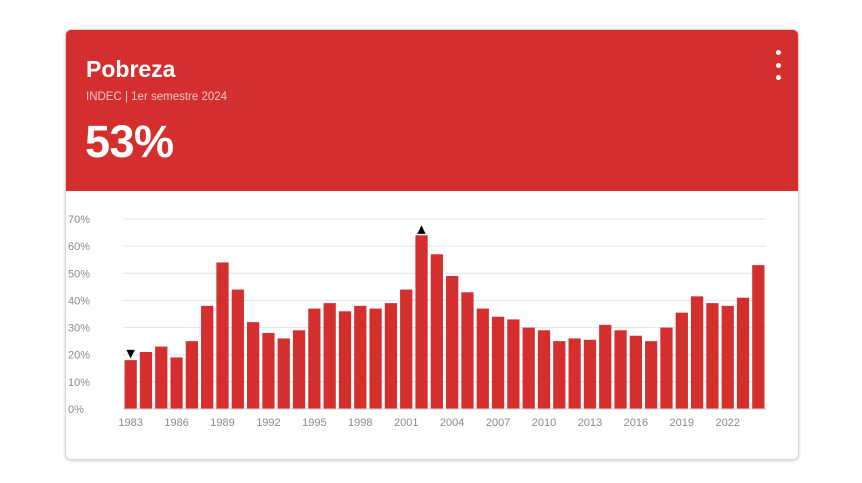 This screenshot has height=483, width=862. I want to click on x-tick-label: 2007, so click(498, 423).